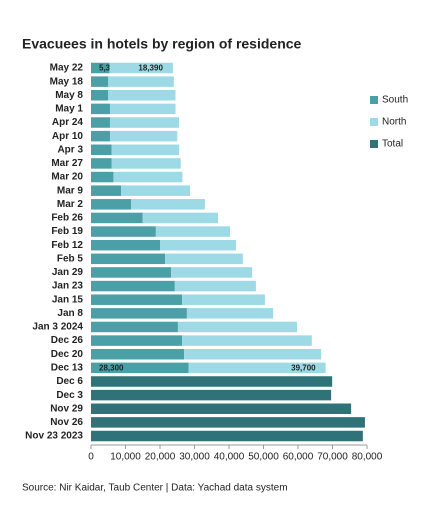 This screenshot has width=441, height=509. I want to click on y-tick-label: Apr 3, so click(70, 149).